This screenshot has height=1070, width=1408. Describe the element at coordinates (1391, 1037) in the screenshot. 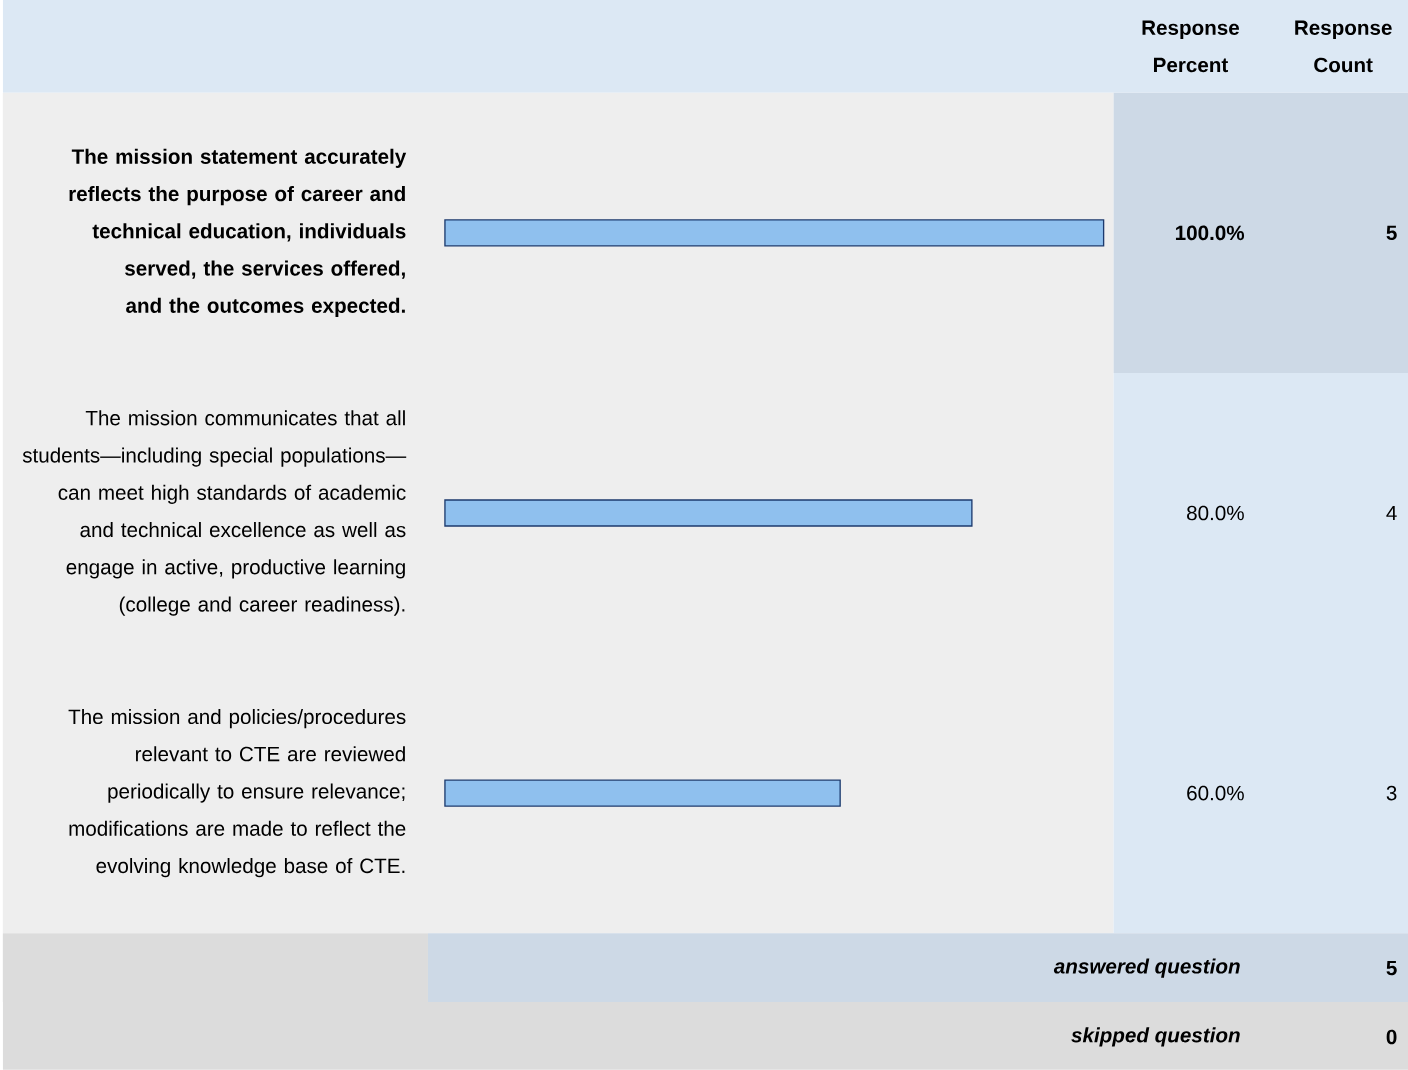

I see `text: 0` at that location.